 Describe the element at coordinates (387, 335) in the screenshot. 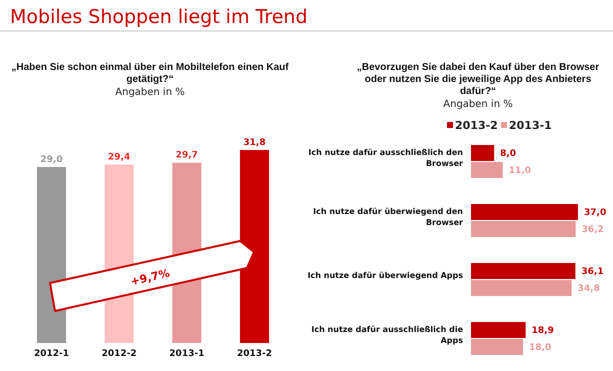

I see `y-tick-label: Ich nutze dafür ausschließlich die Apps` at that location.